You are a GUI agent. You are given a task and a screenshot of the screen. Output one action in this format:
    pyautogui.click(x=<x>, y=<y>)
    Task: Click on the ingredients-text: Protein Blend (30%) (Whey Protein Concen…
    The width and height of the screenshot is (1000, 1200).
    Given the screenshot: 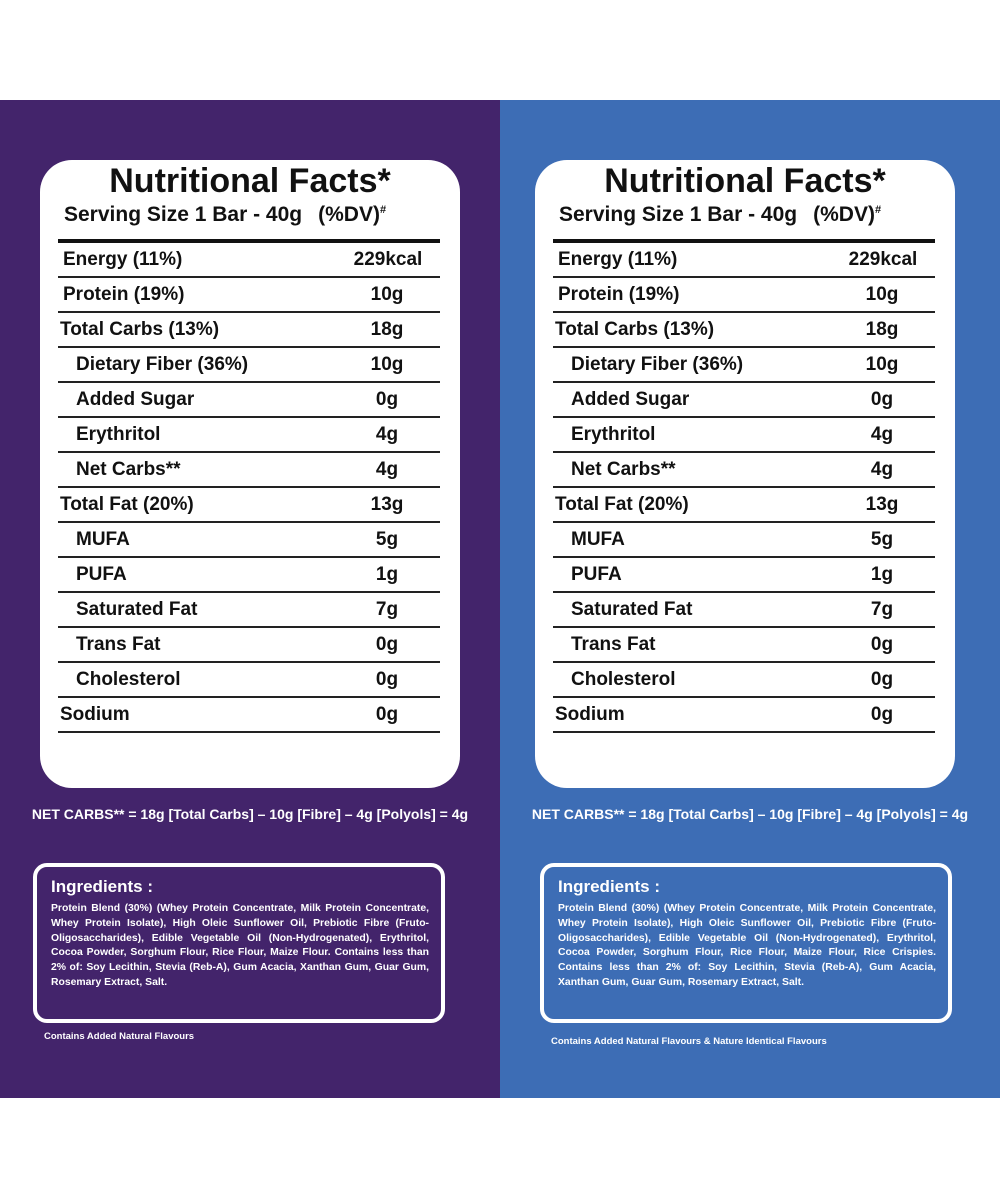 What is the action you would take?
    pyautogui.click(x=240, y=945)
    